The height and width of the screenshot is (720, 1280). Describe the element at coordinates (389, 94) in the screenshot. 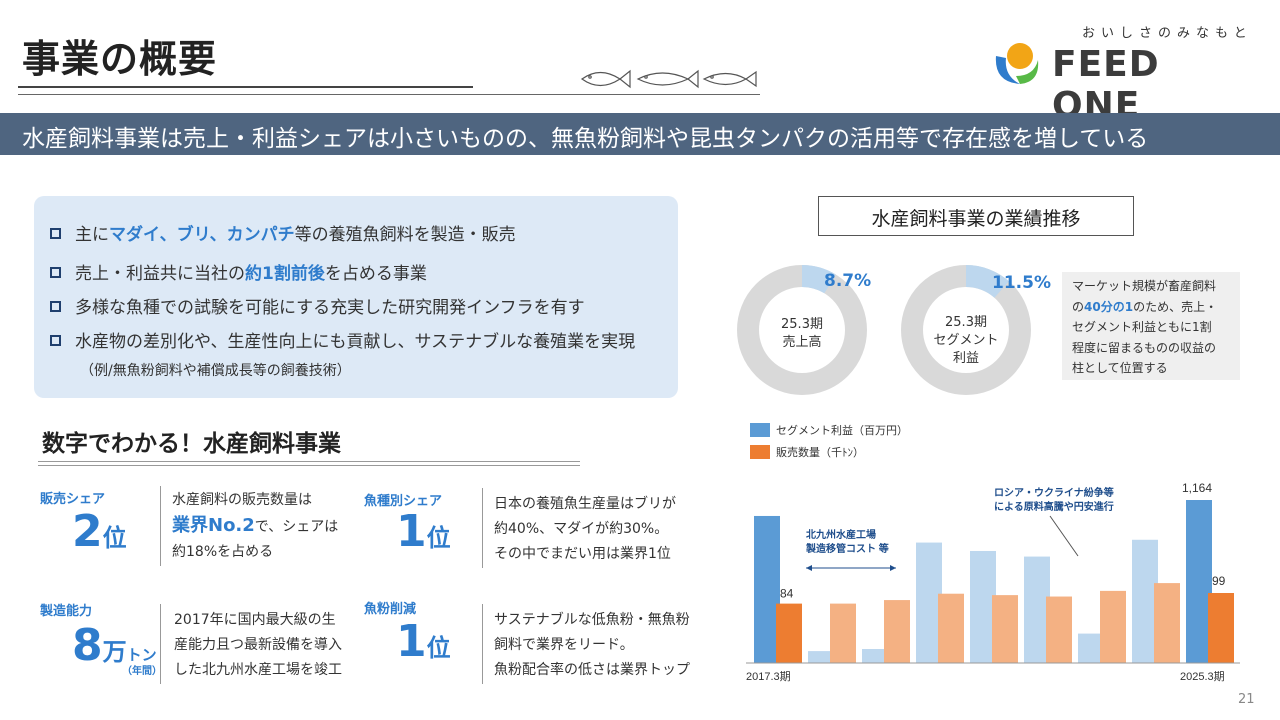

I see `title-underline-thin` at that location.